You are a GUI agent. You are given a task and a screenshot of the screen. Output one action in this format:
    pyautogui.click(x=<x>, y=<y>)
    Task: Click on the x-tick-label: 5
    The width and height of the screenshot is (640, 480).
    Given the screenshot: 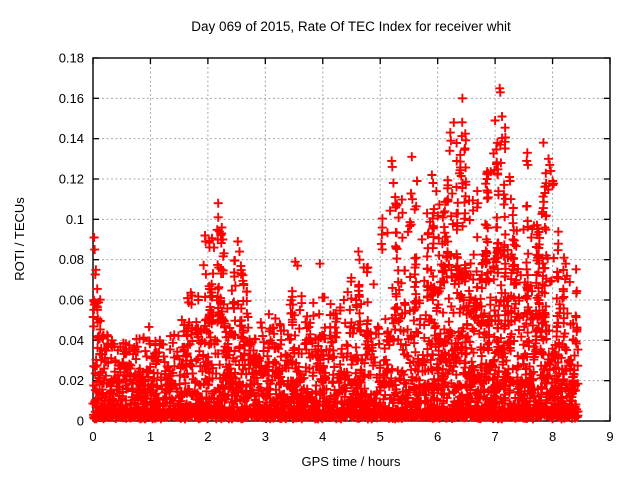 What is the action you would take?
    pyautogui.click(x=380, y=436)
    